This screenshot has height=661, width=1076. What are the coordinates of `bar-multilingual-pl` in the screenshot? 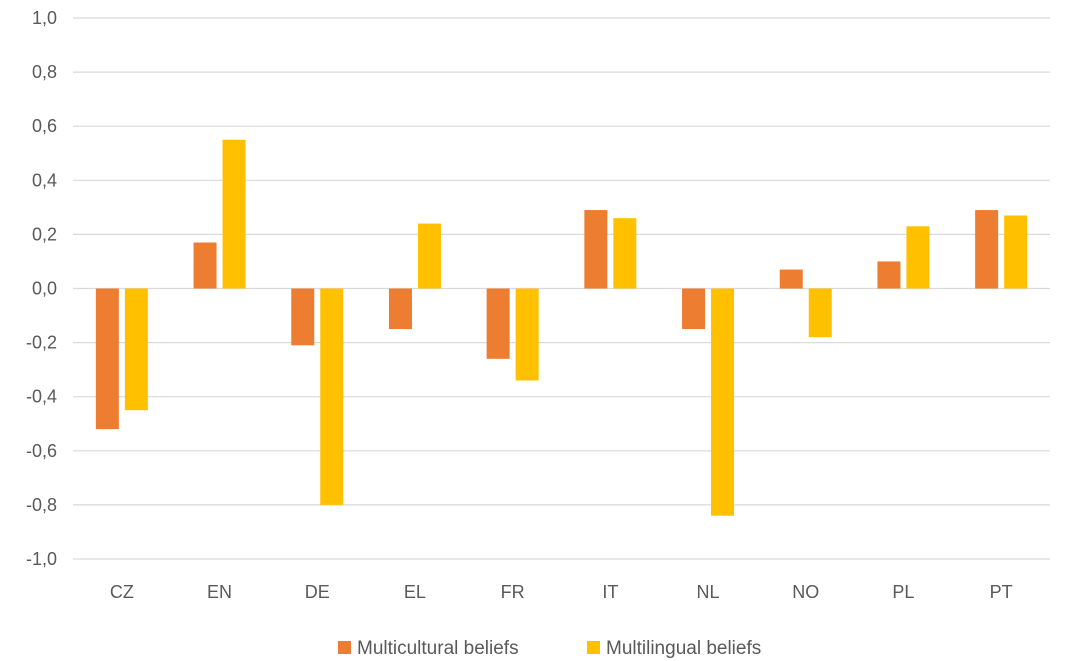 It's located at (918, 257).